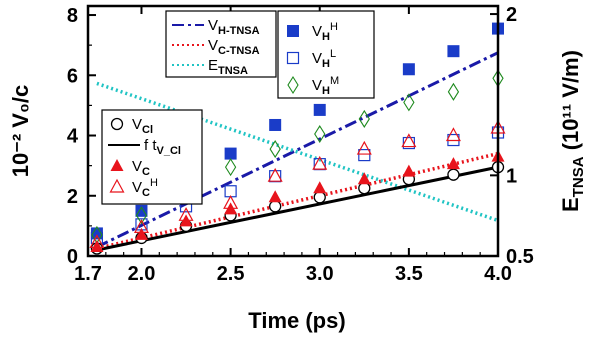 This screenshot has width=596, height=337. I want to click on legend-label: ETNSA, so click(228, 67).